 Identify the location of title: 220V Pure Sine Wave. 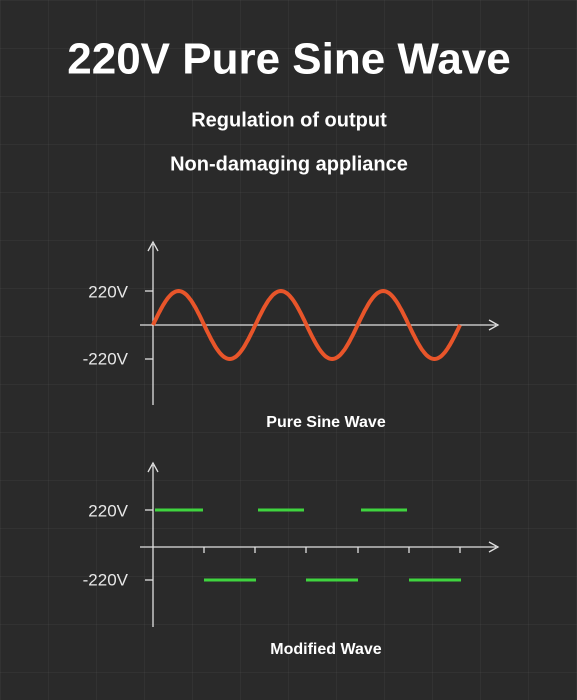
(288, 59).